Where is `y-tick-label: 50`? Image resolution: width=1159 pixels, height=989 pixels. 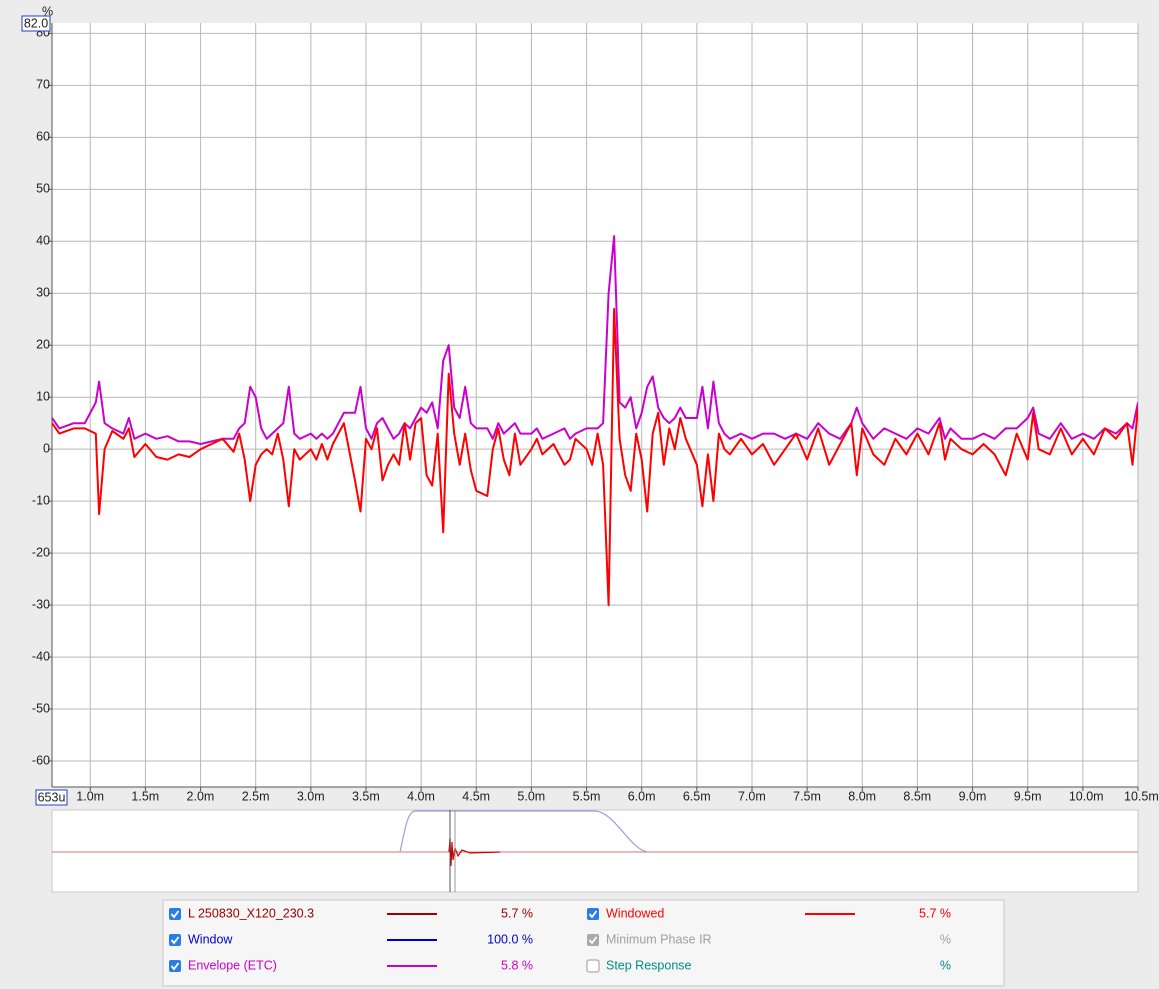
y-tick-label: 50 is located at coordinates (43, 189).